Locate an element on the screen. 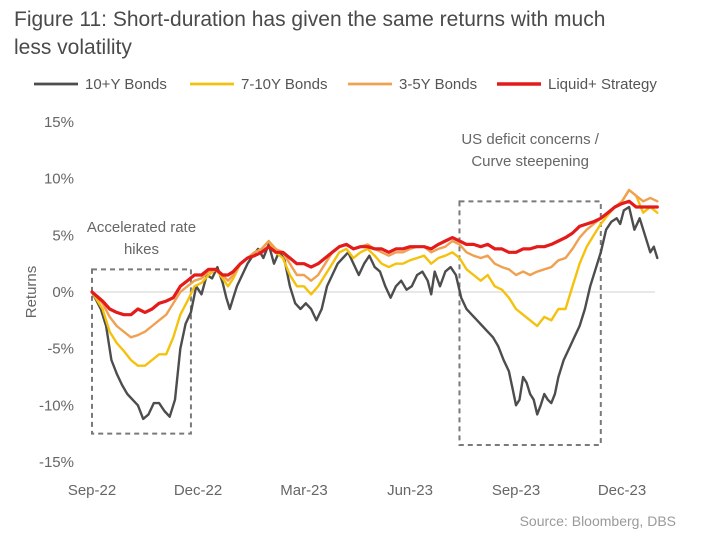 The height and width of the screenshot is (553, 702). y-tick-label: -10% is located at coordinates (56, 405).